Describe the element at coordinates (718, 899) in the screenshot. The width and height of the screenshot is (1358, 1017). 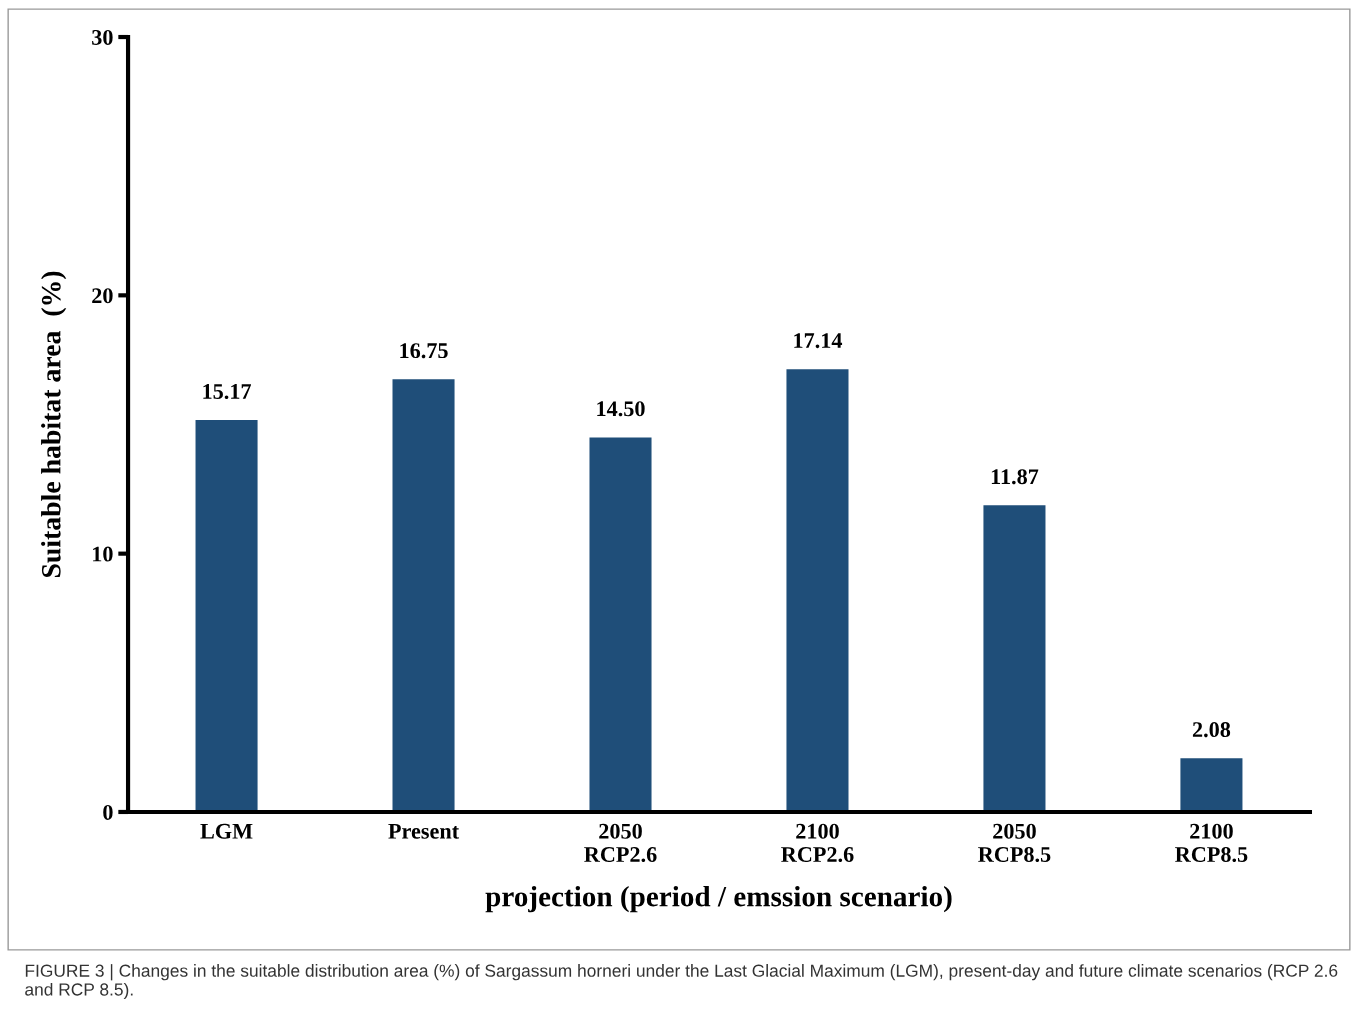
I see `x-axis-title: projection (period / emssion scenario)` at that location.